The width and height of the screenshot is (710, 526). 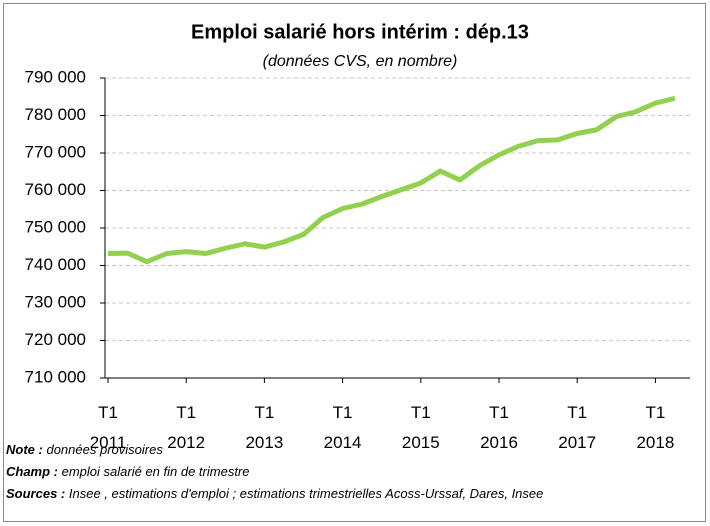 What do you see at coordinates (55, 189) in the screenshot?
I see `y-tick-label: 760 000` at bounding box center [55, 189].